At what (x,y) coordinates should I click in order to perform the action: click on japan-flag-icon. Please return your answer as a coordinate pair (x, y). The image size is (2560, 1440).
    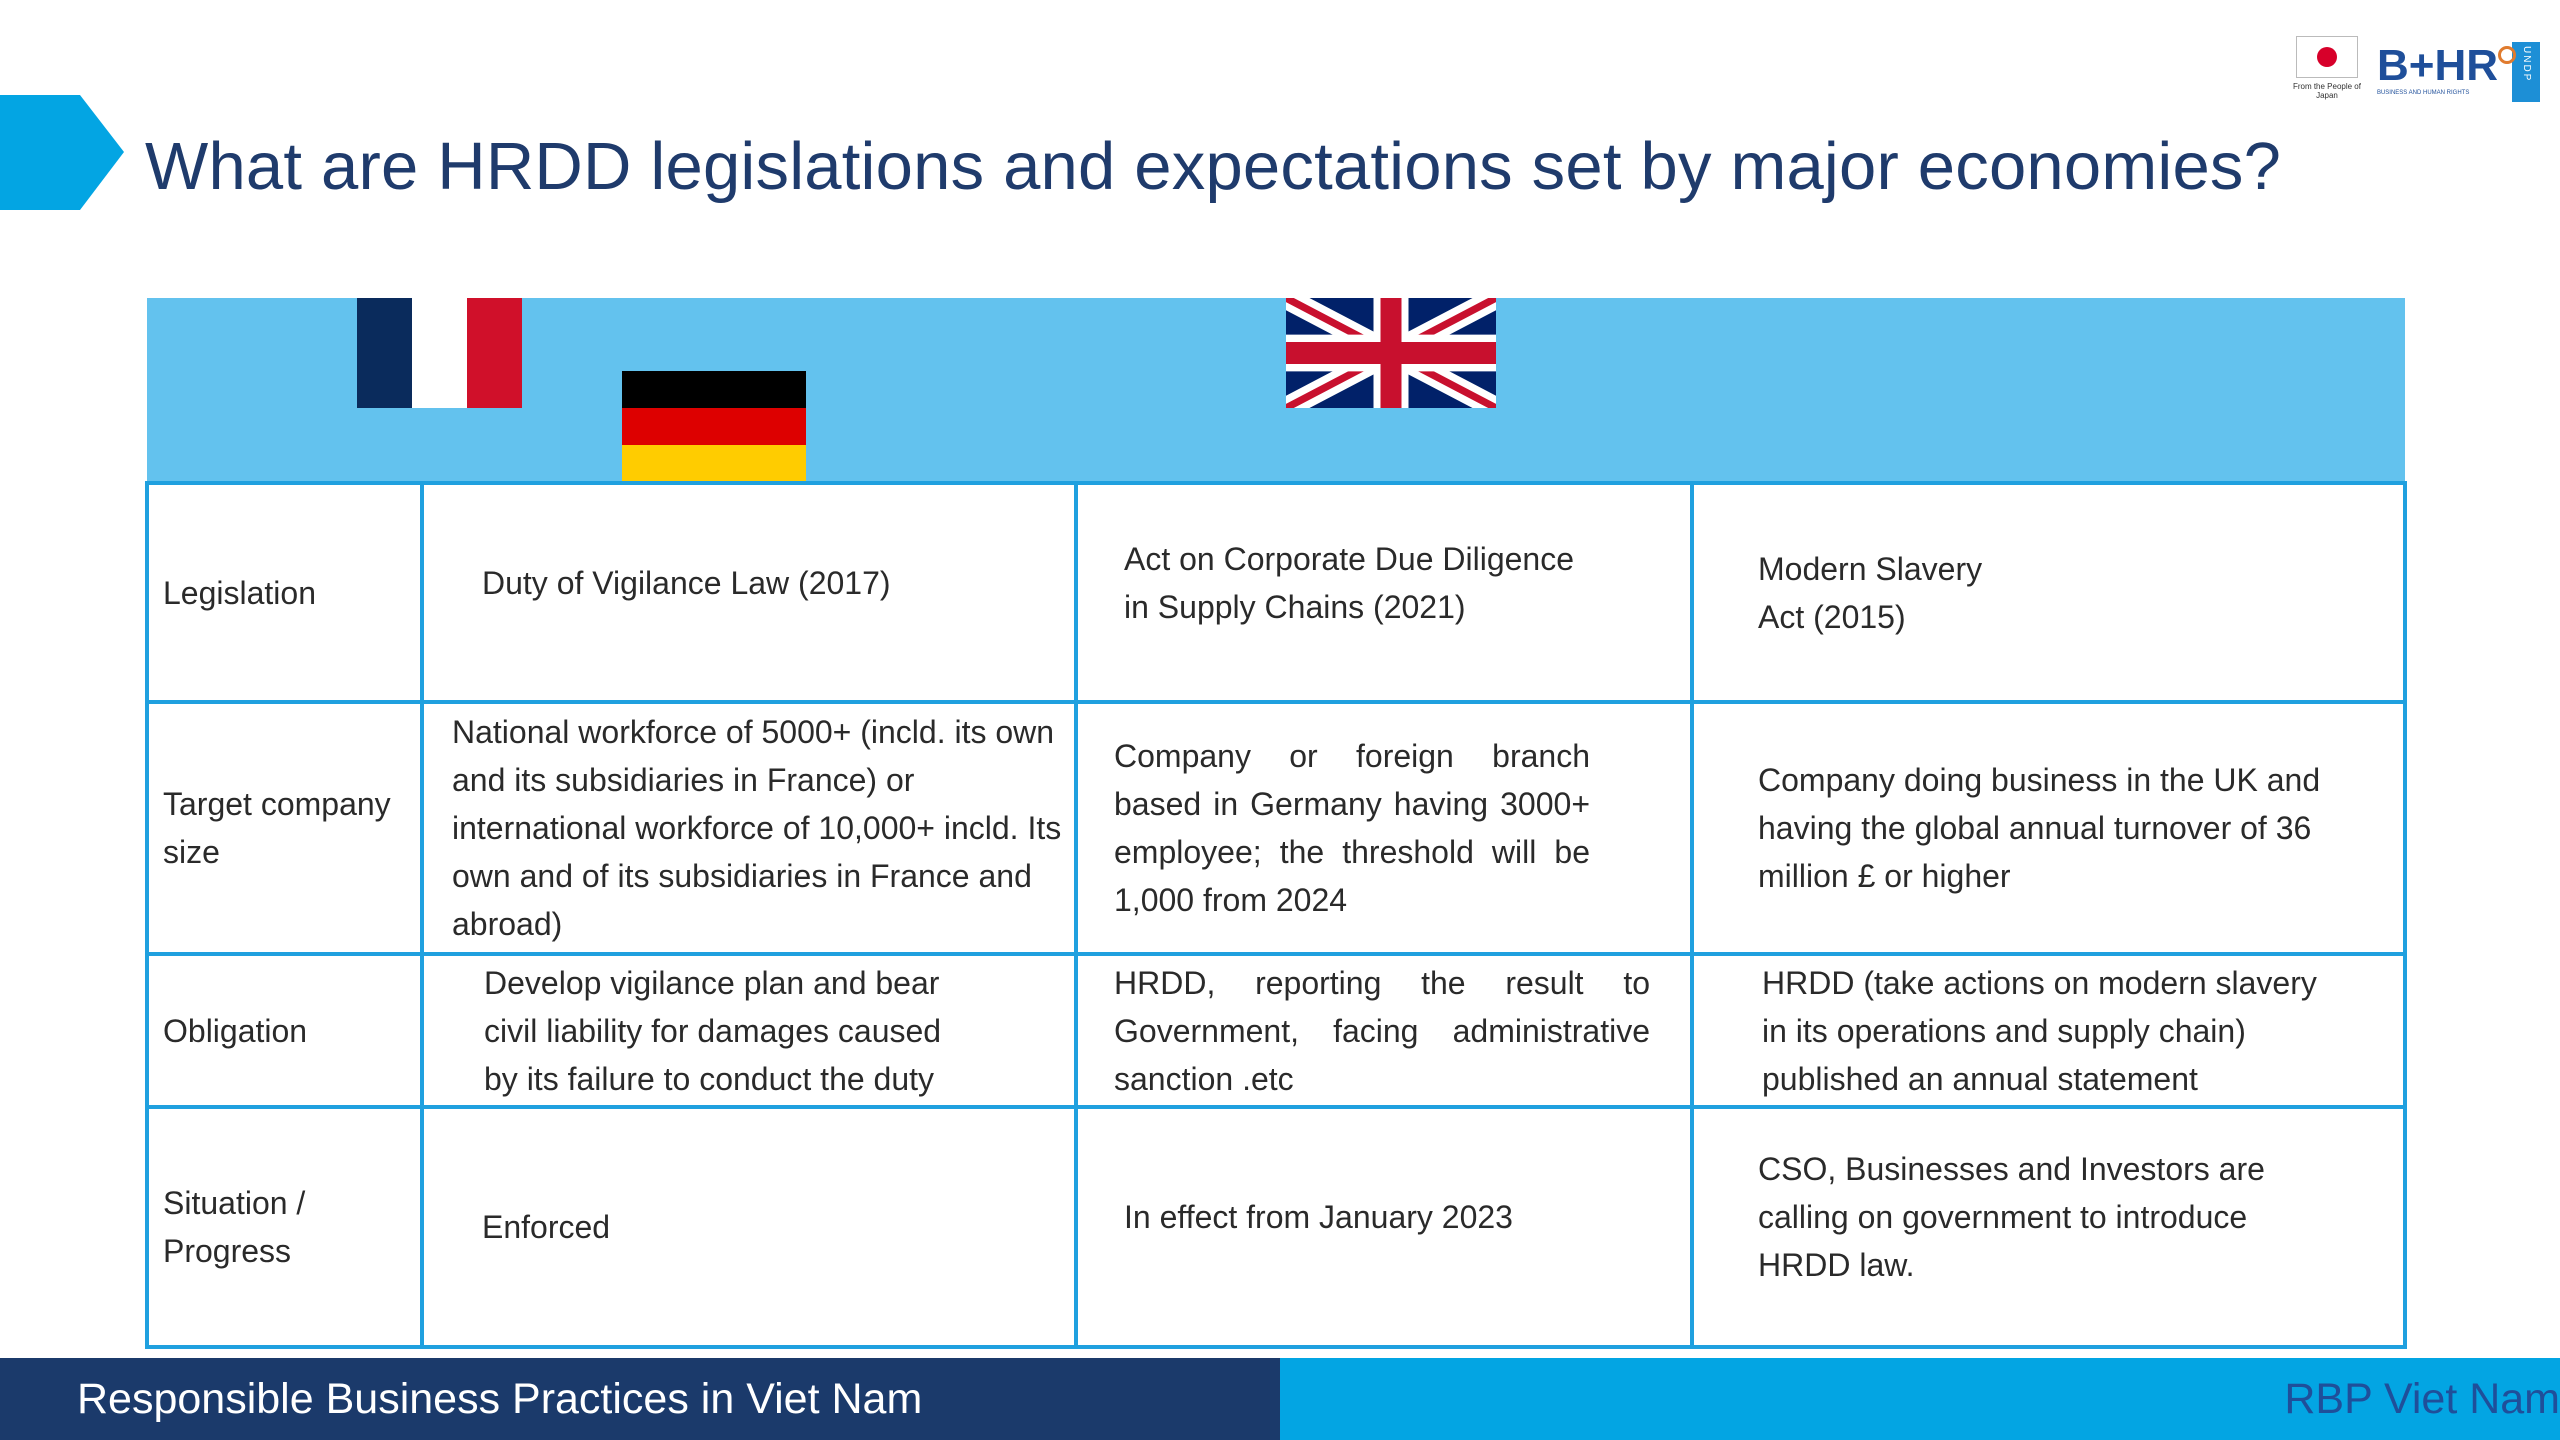
    Looking at the image, I should click on (2326, 57).